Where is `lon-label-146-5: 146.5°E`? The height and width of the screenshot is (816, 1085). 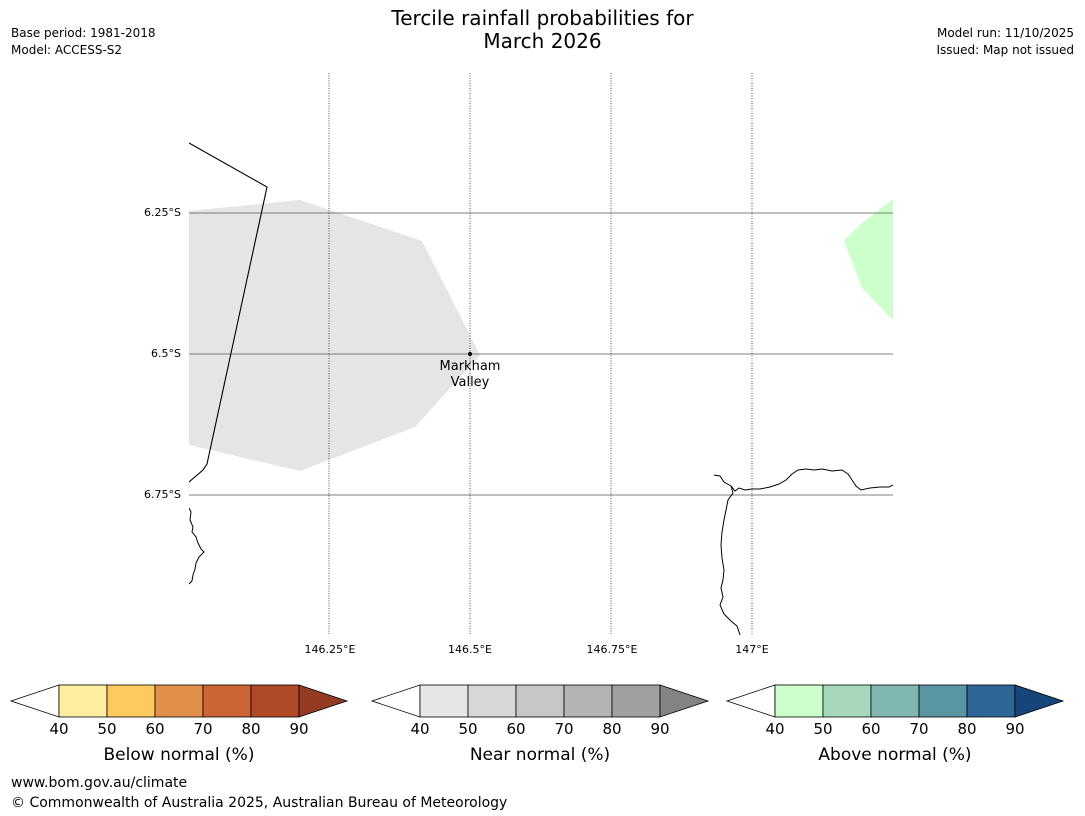
lon-label-146-5: 146.5°E is located at coordinates (470, 649).